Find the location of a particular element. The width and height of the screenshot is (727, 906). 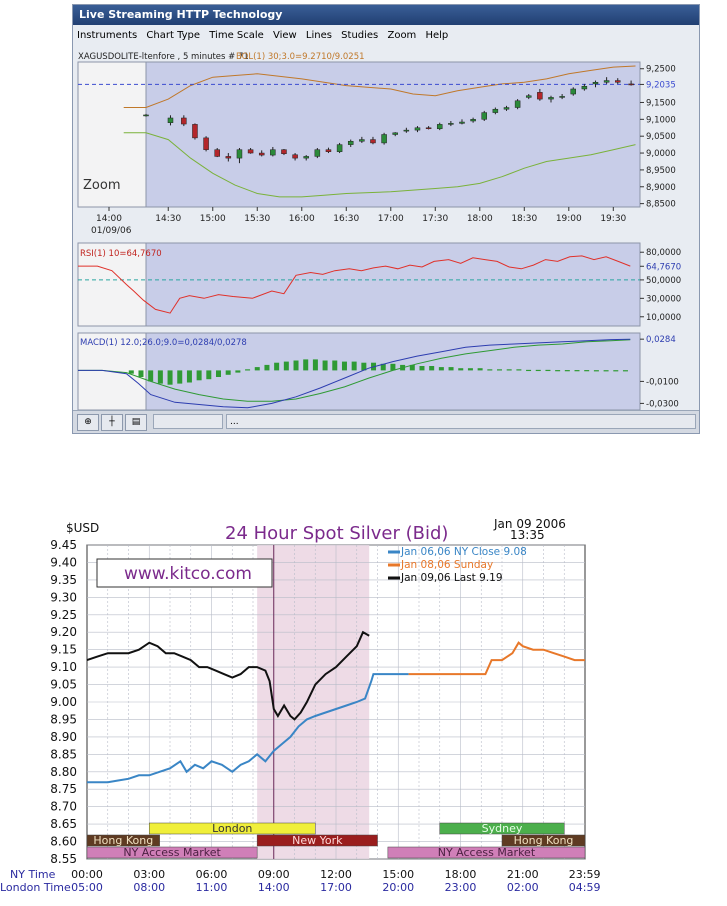

watermark-box is located at coordinates (184, 573).